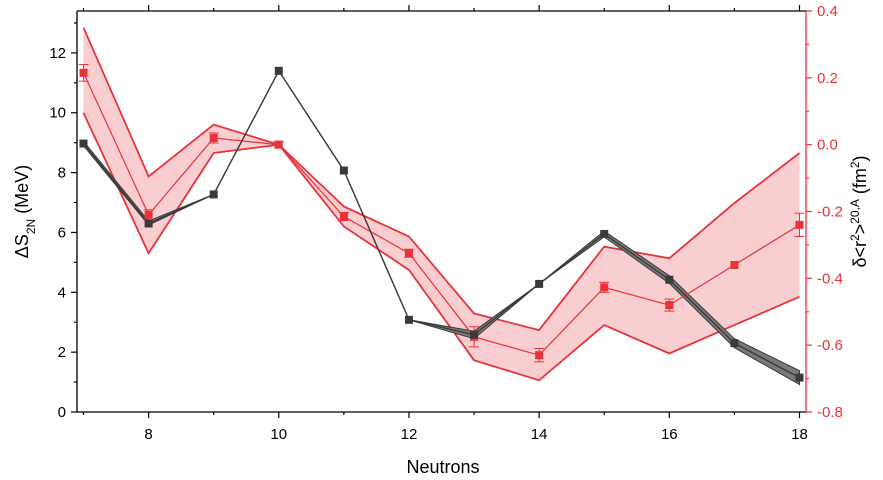 This screenshot has width=883, height=480. What do you see at coordinates (278, 434) in the screenshot?
I see `x-tick-label: 10` at bounding box center [278, 434].